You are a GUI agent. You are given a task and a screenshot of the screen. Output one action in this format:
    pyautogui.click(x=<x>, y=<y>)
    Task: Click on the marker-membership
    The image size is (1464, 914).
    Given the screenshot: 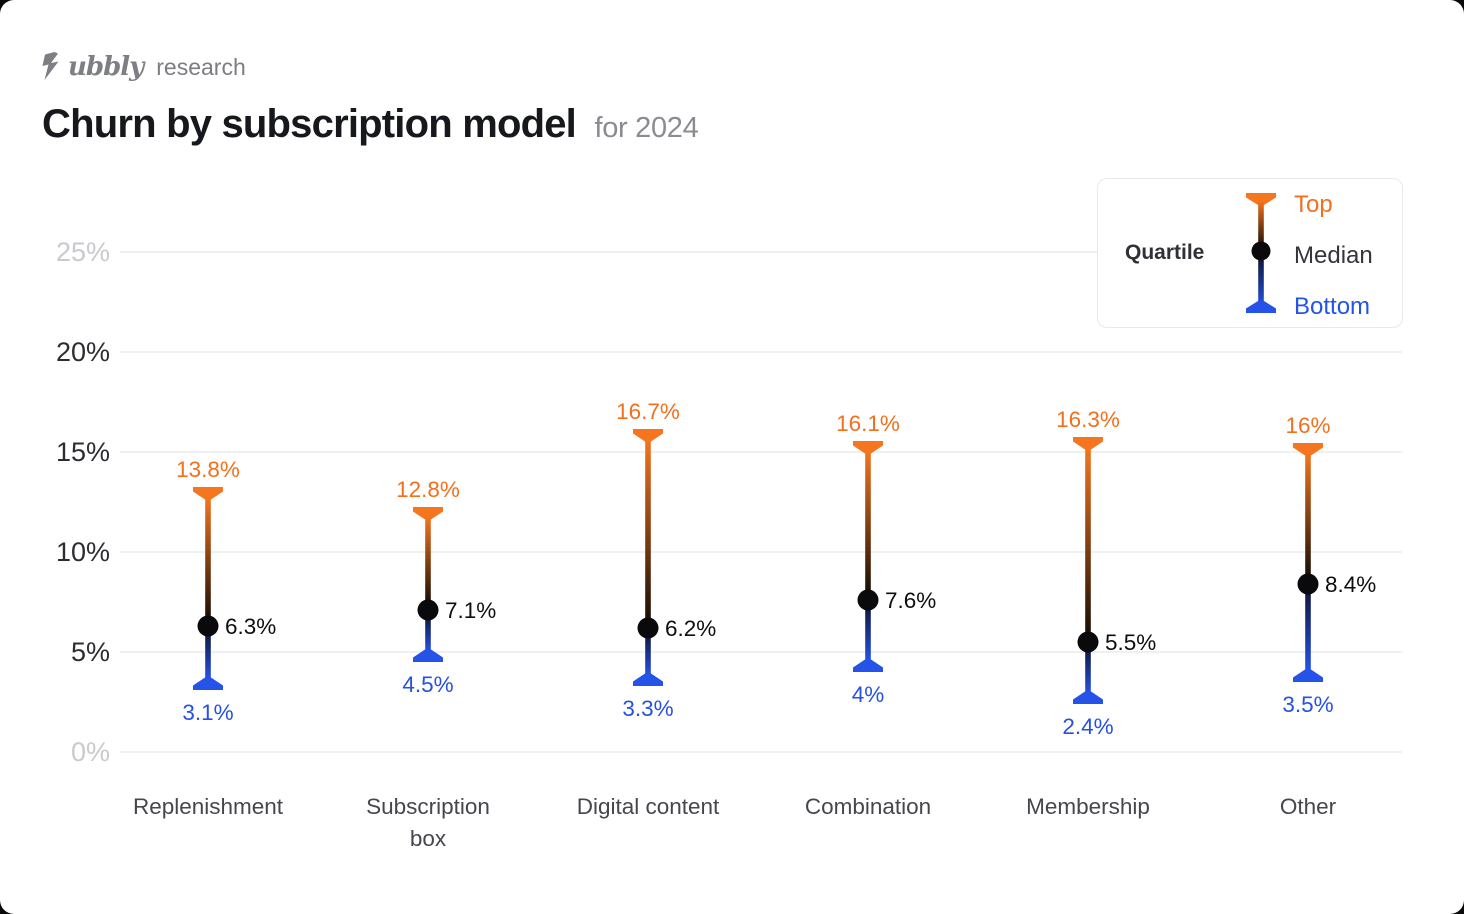 What is the action you would take?
    pyautogui.click(x=1088, y=570)
    